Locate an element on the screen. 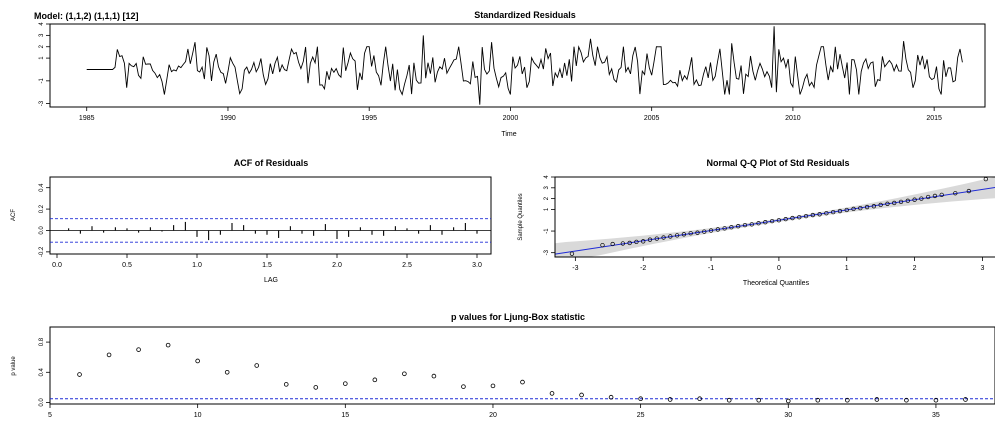  x-tick-label: 0.0 is located at coordinates (57, 265).